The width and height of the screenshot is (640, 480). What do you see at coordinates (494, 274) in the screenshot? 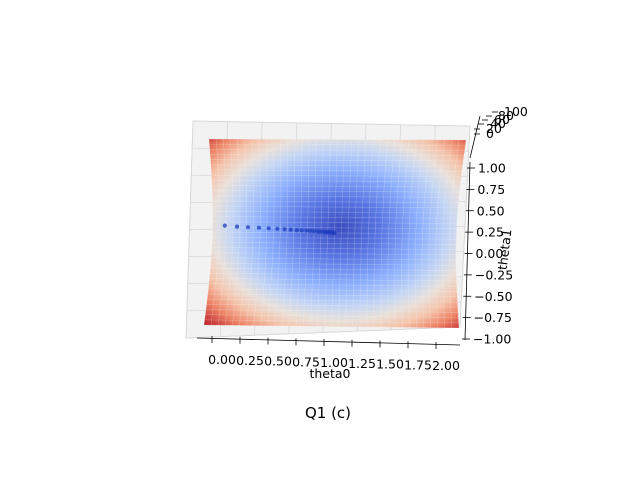
I see `y-tick-label: −0.25` at bounding box center [494, 274].